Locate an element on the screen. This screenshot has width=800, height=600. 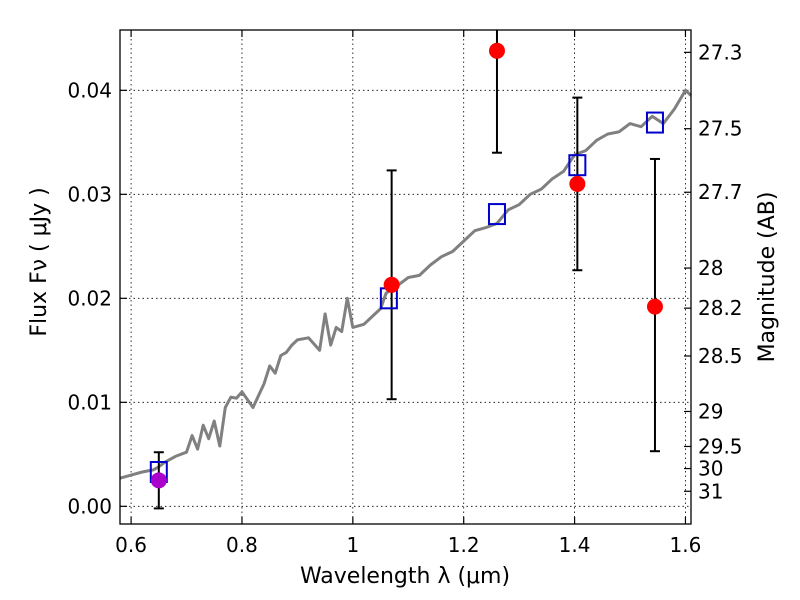
x-tick-label: 0.6 is located at coordinates (131, 545).